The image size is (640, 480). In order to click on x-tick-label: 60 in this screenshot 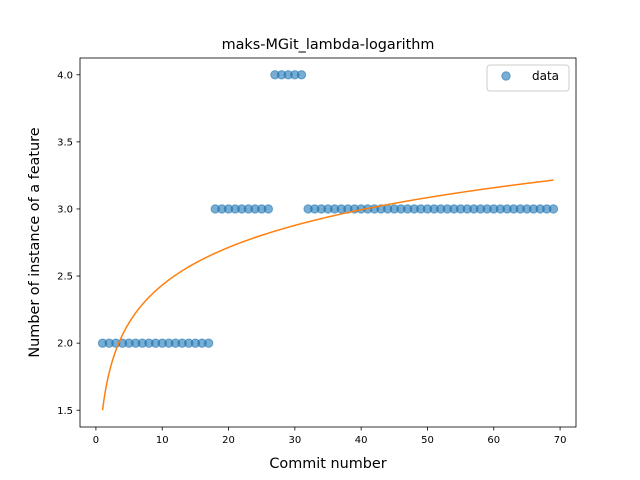, I will do `click(493, 440)`.